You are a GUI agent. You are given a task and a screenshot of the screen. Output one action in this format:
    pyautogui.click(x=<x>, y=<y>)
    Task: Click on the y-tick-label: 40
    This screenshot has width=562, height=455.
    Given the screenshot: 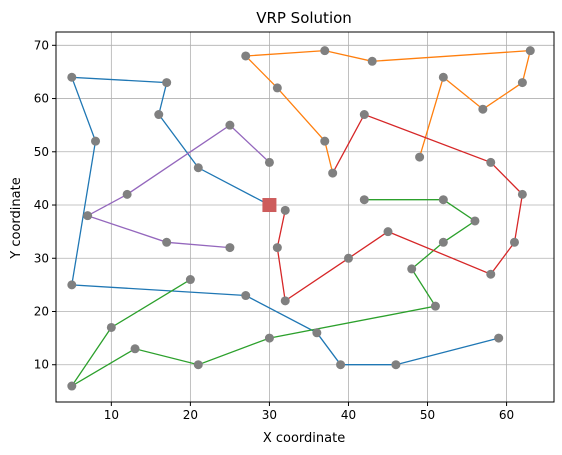 What is the action you would take?
    pyautogui.click(x=41, y=205)
    